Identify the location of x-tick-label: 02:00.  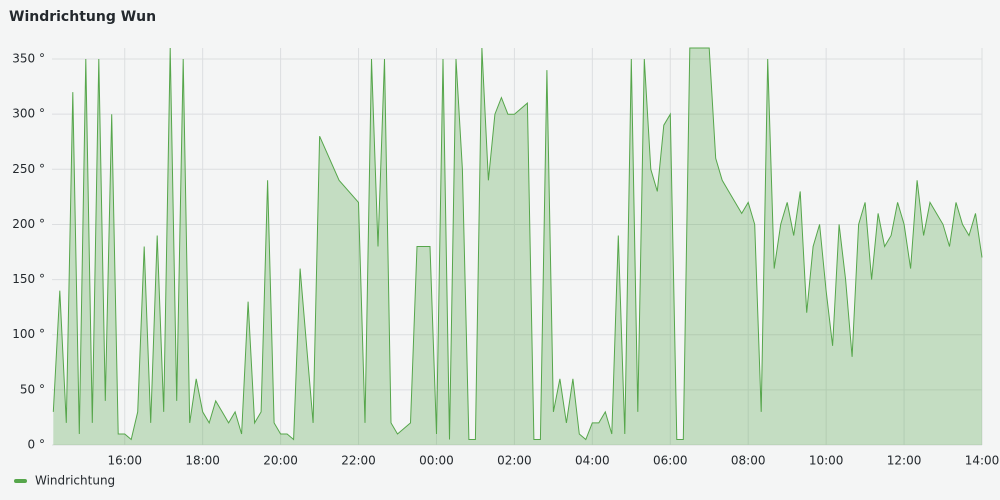
(514, 461).